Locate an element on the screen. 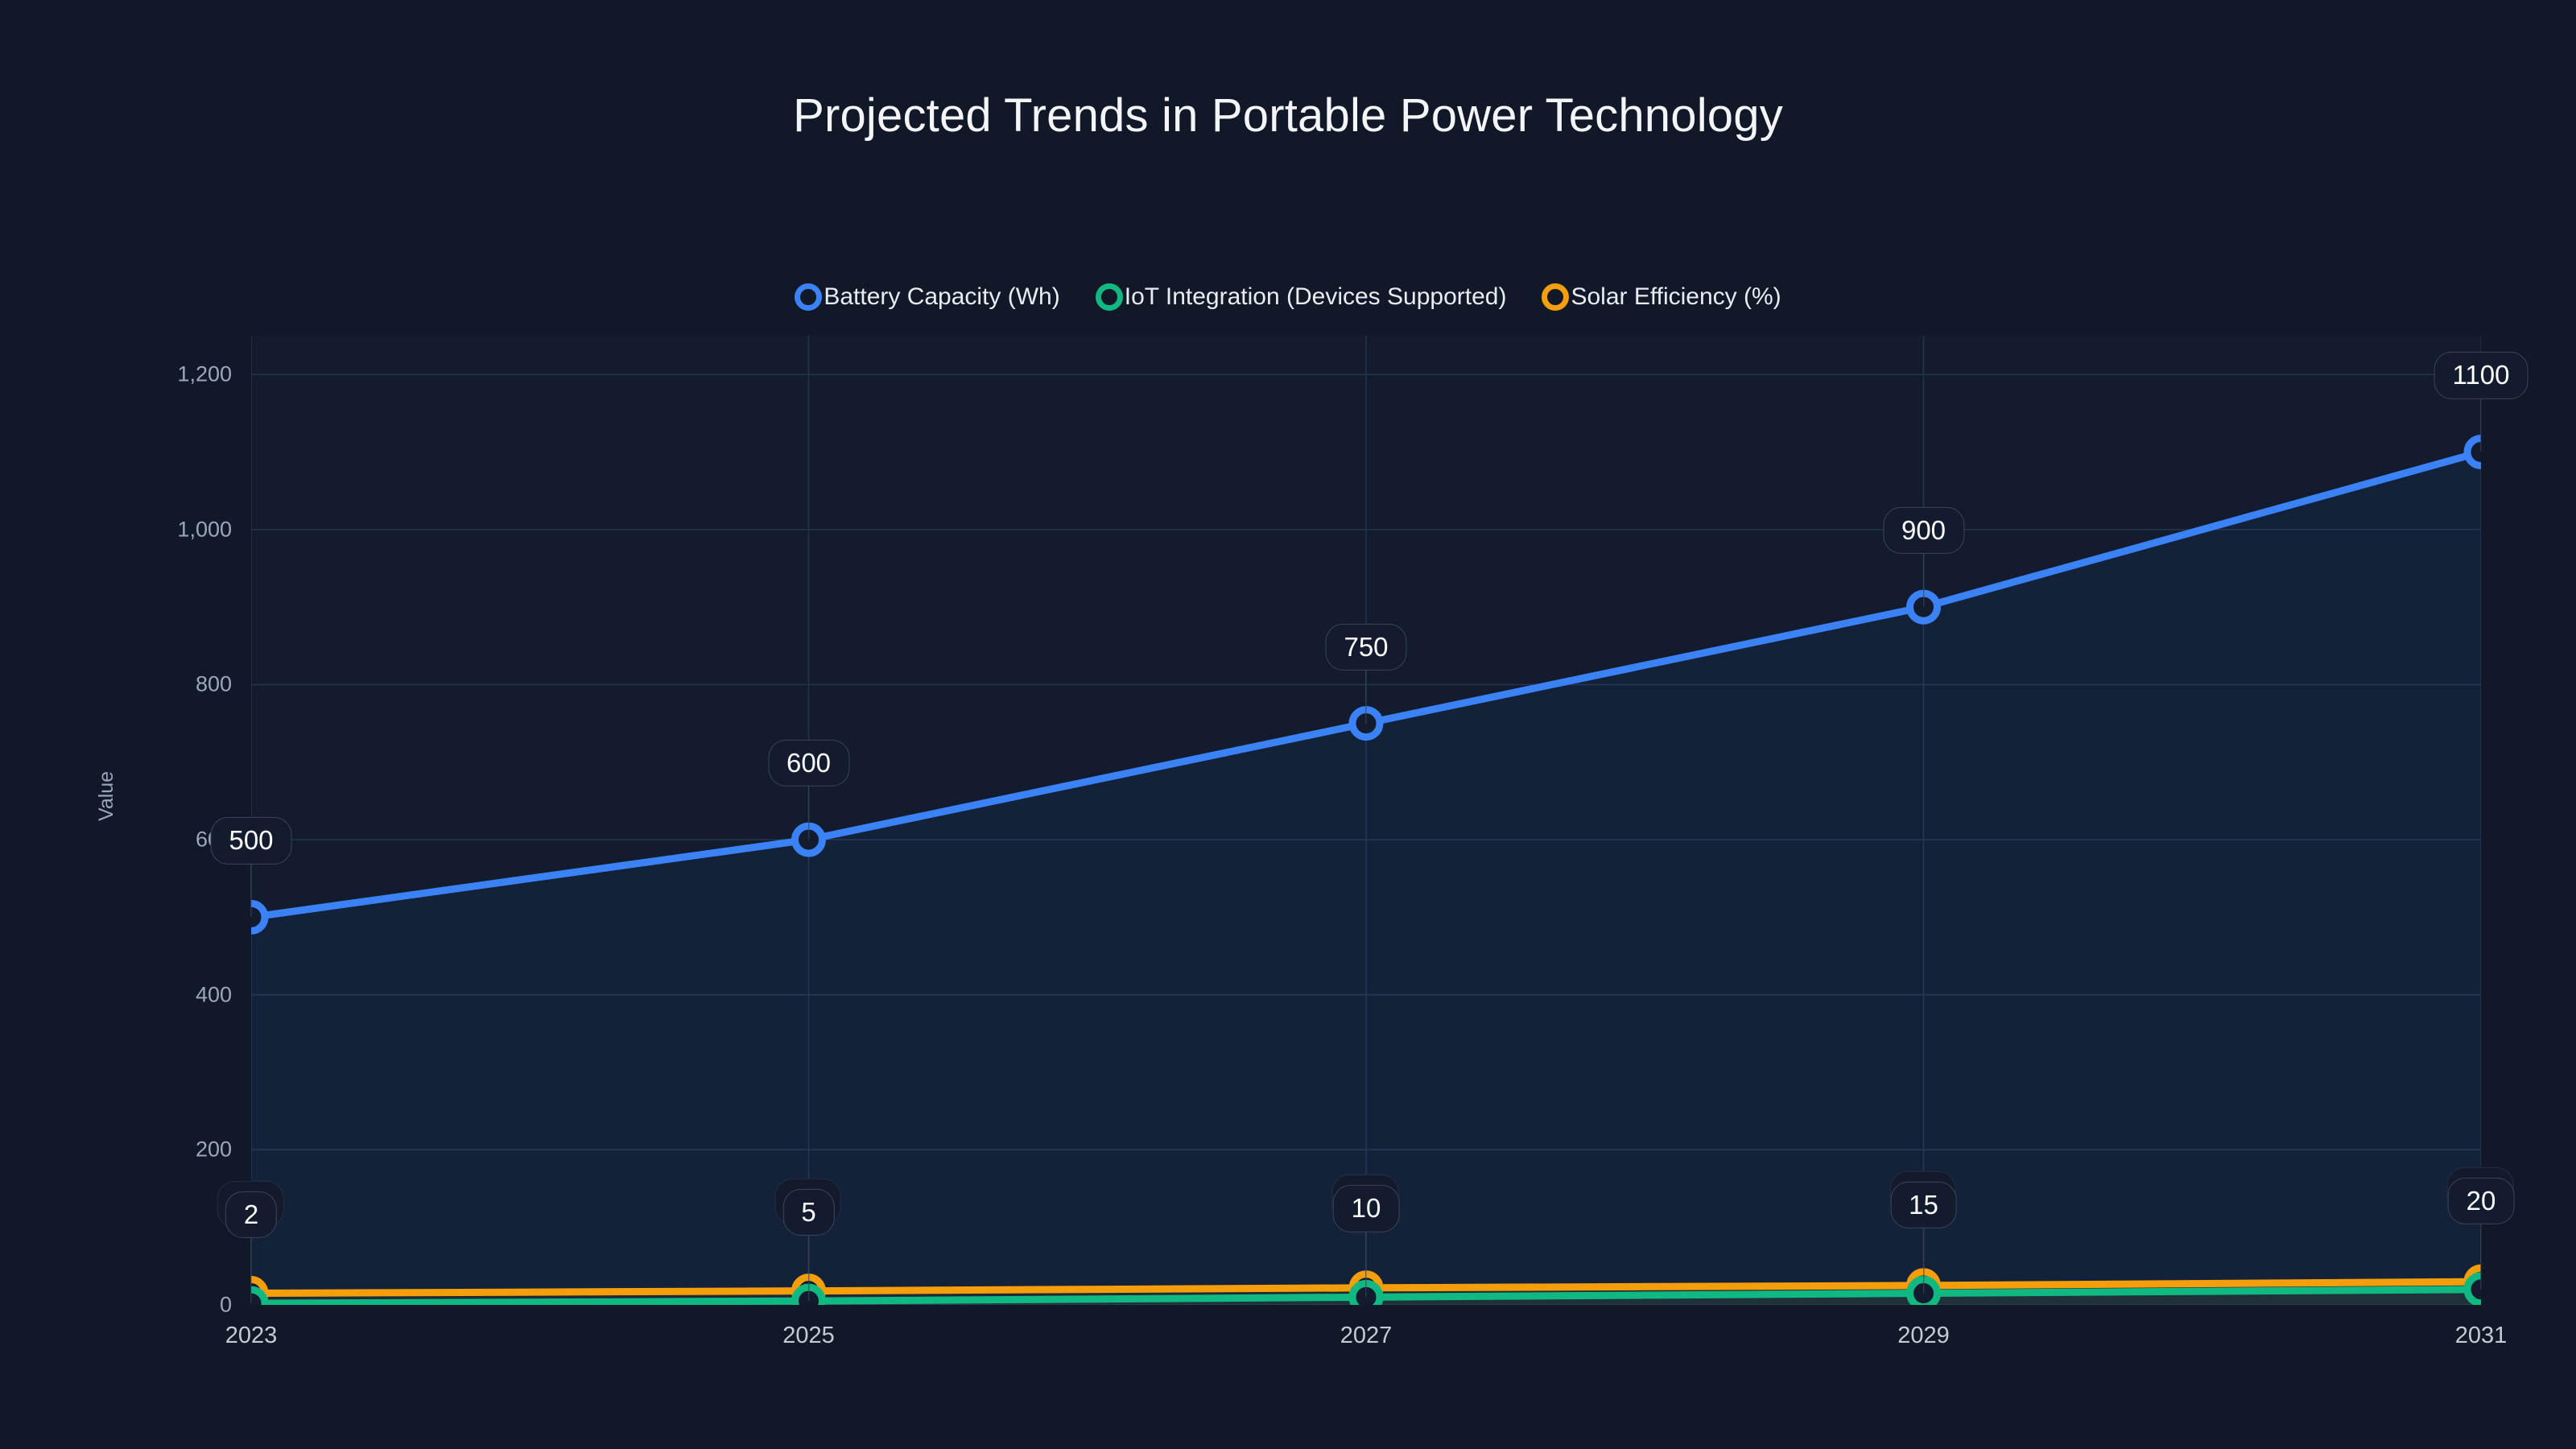  x-axis-tick-2025: 2025 is located at coordinates (808, 1335).